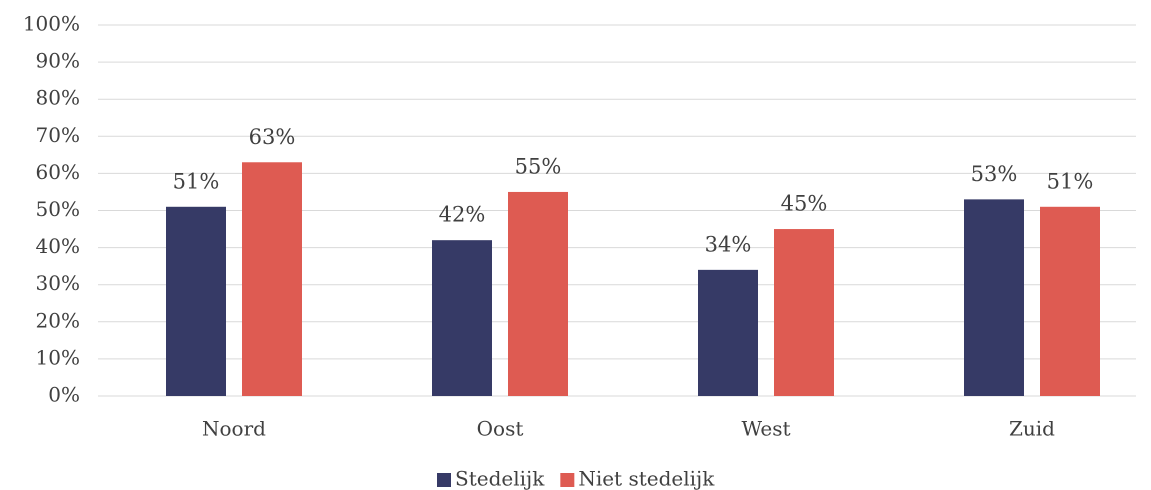  What do you see at coordinates (728, 244) in the screenshot?
I see `value-label: 34%` at bounding box center [728, 244].